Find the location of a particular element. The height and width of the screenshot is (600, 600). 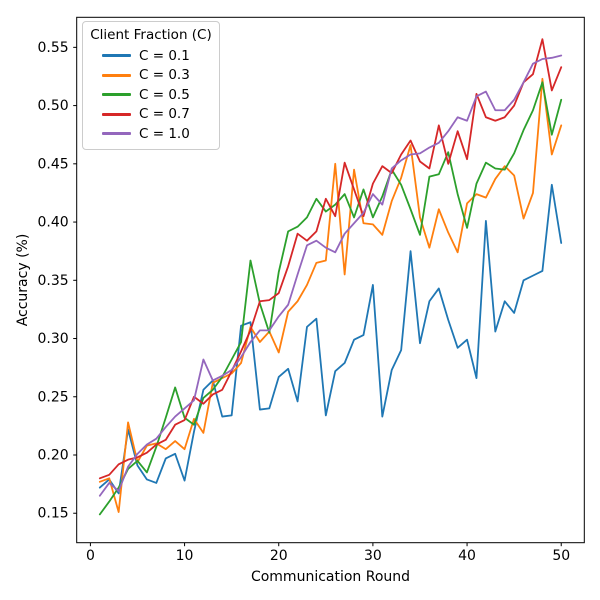

legend-entry: C = 1.0 is located at coordinates (151, 134).